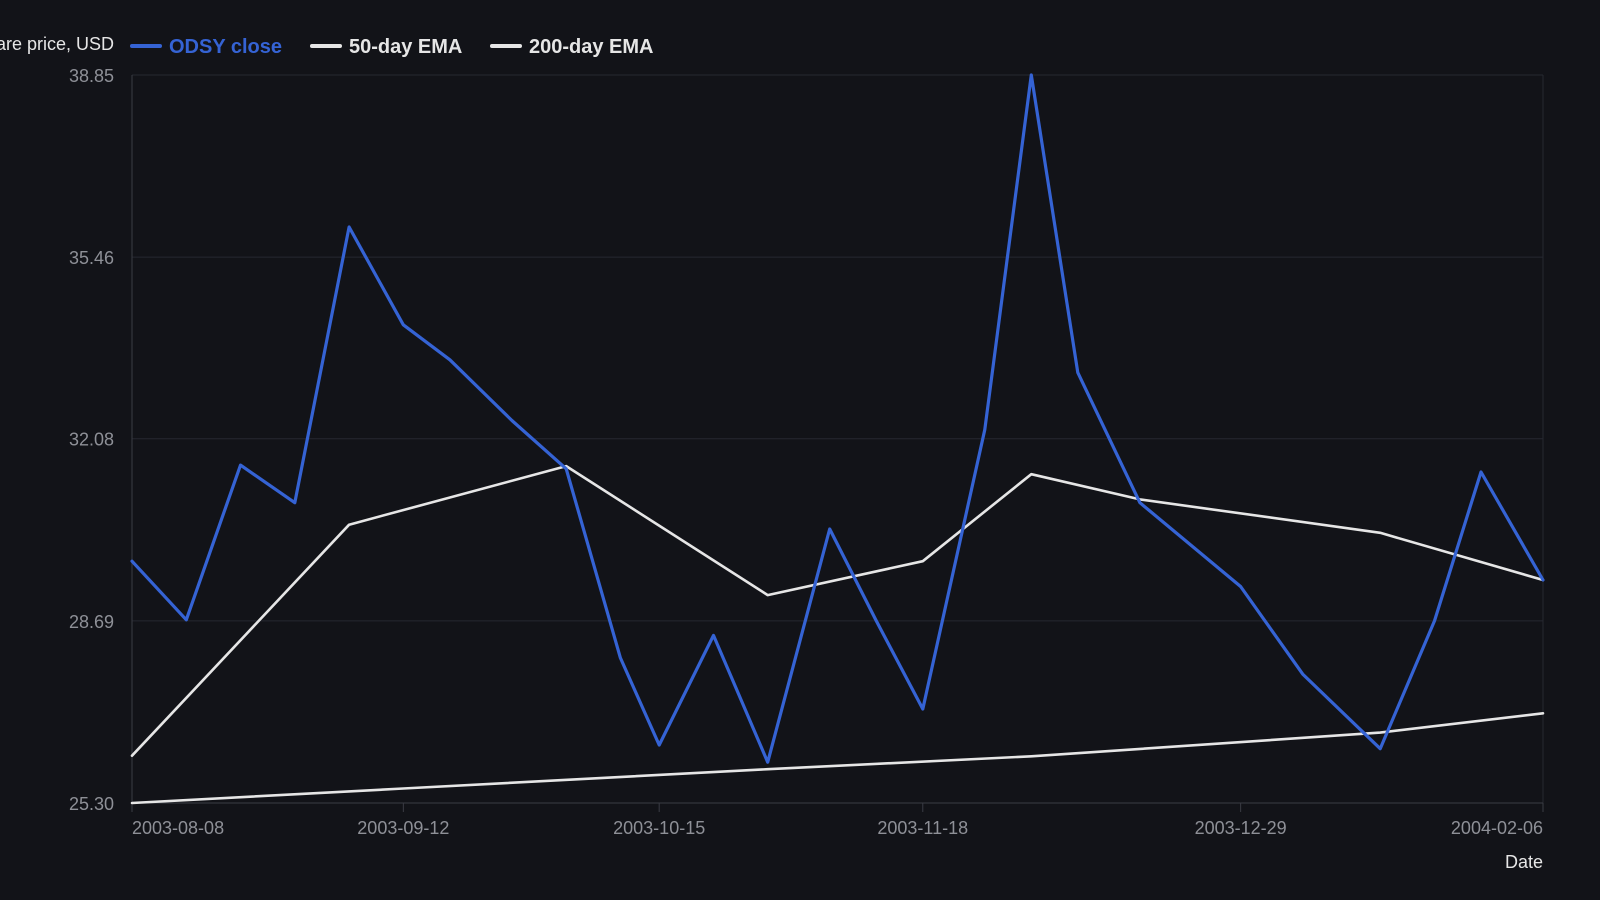 This screenshot has width=1600, height=900. What do you see at coordinates (91, 804) in the screenshot?
I see `y-tick-label: 25.30` at bounding box center [91, 804].